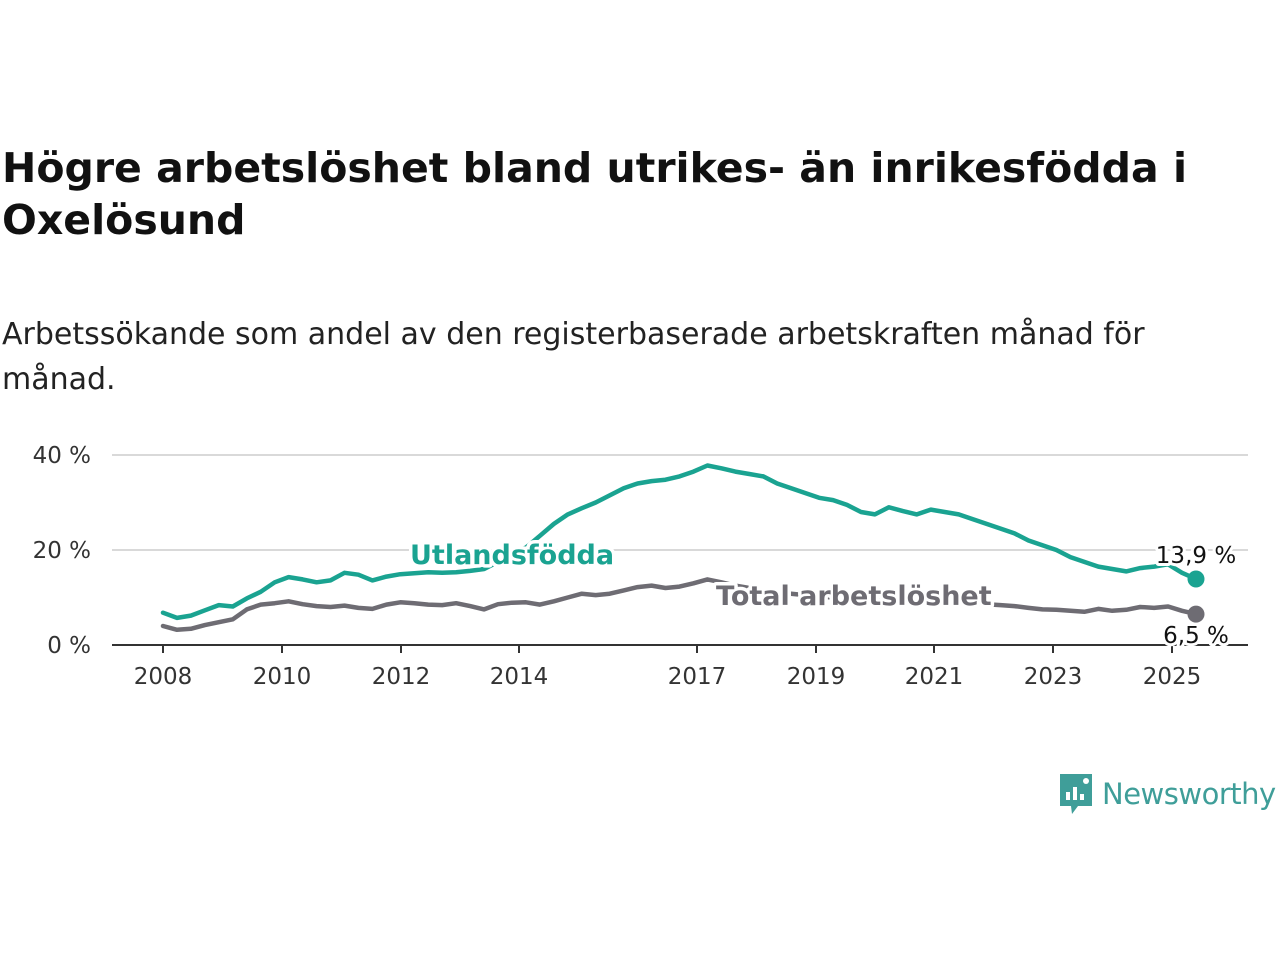 The image size is (1280, 960). I want to click on end-value-label: 6,5 %, so click(1196, 636).